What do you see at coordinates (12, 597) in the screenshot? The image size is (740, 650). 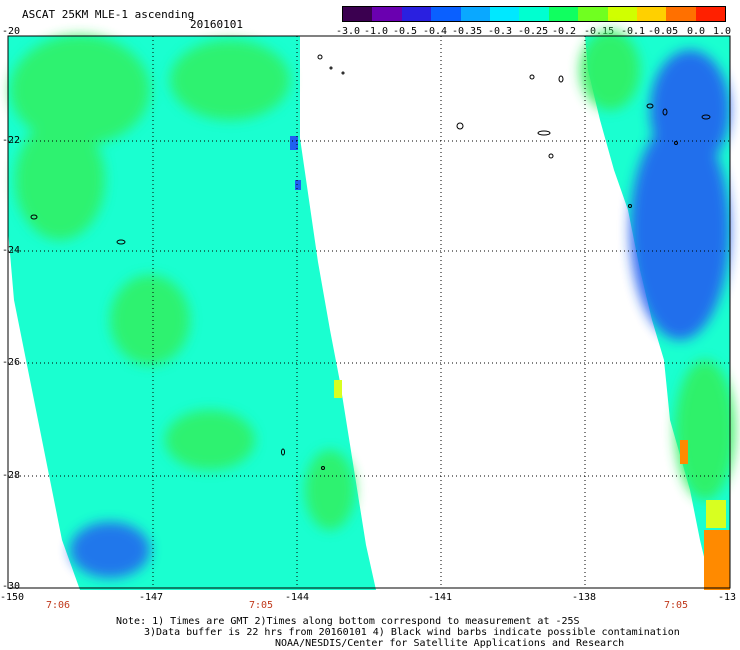 I see `lon-label: -150` at bounding box center [12, 597].